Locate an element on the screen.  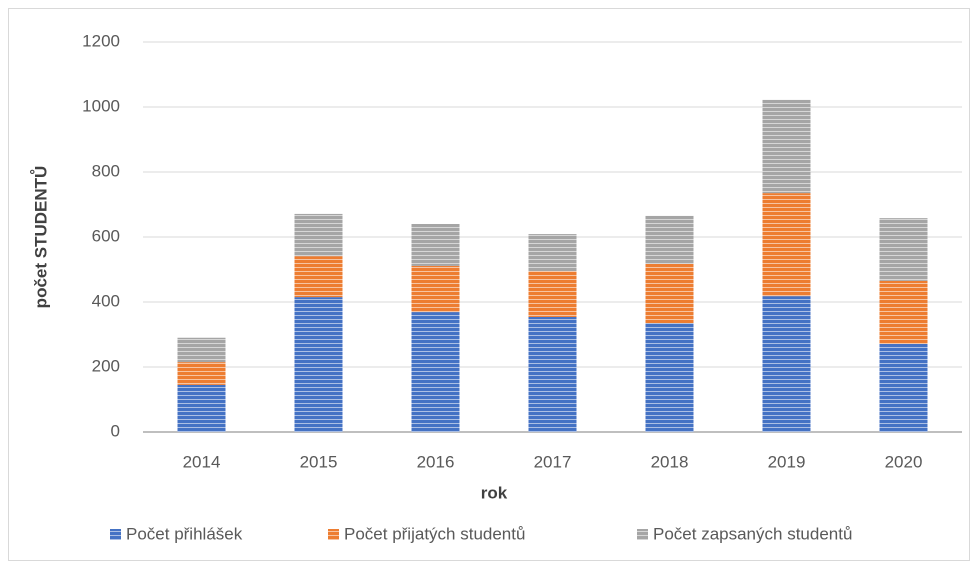
x-tick-label: 2016 is located at coordinates (436, 461).